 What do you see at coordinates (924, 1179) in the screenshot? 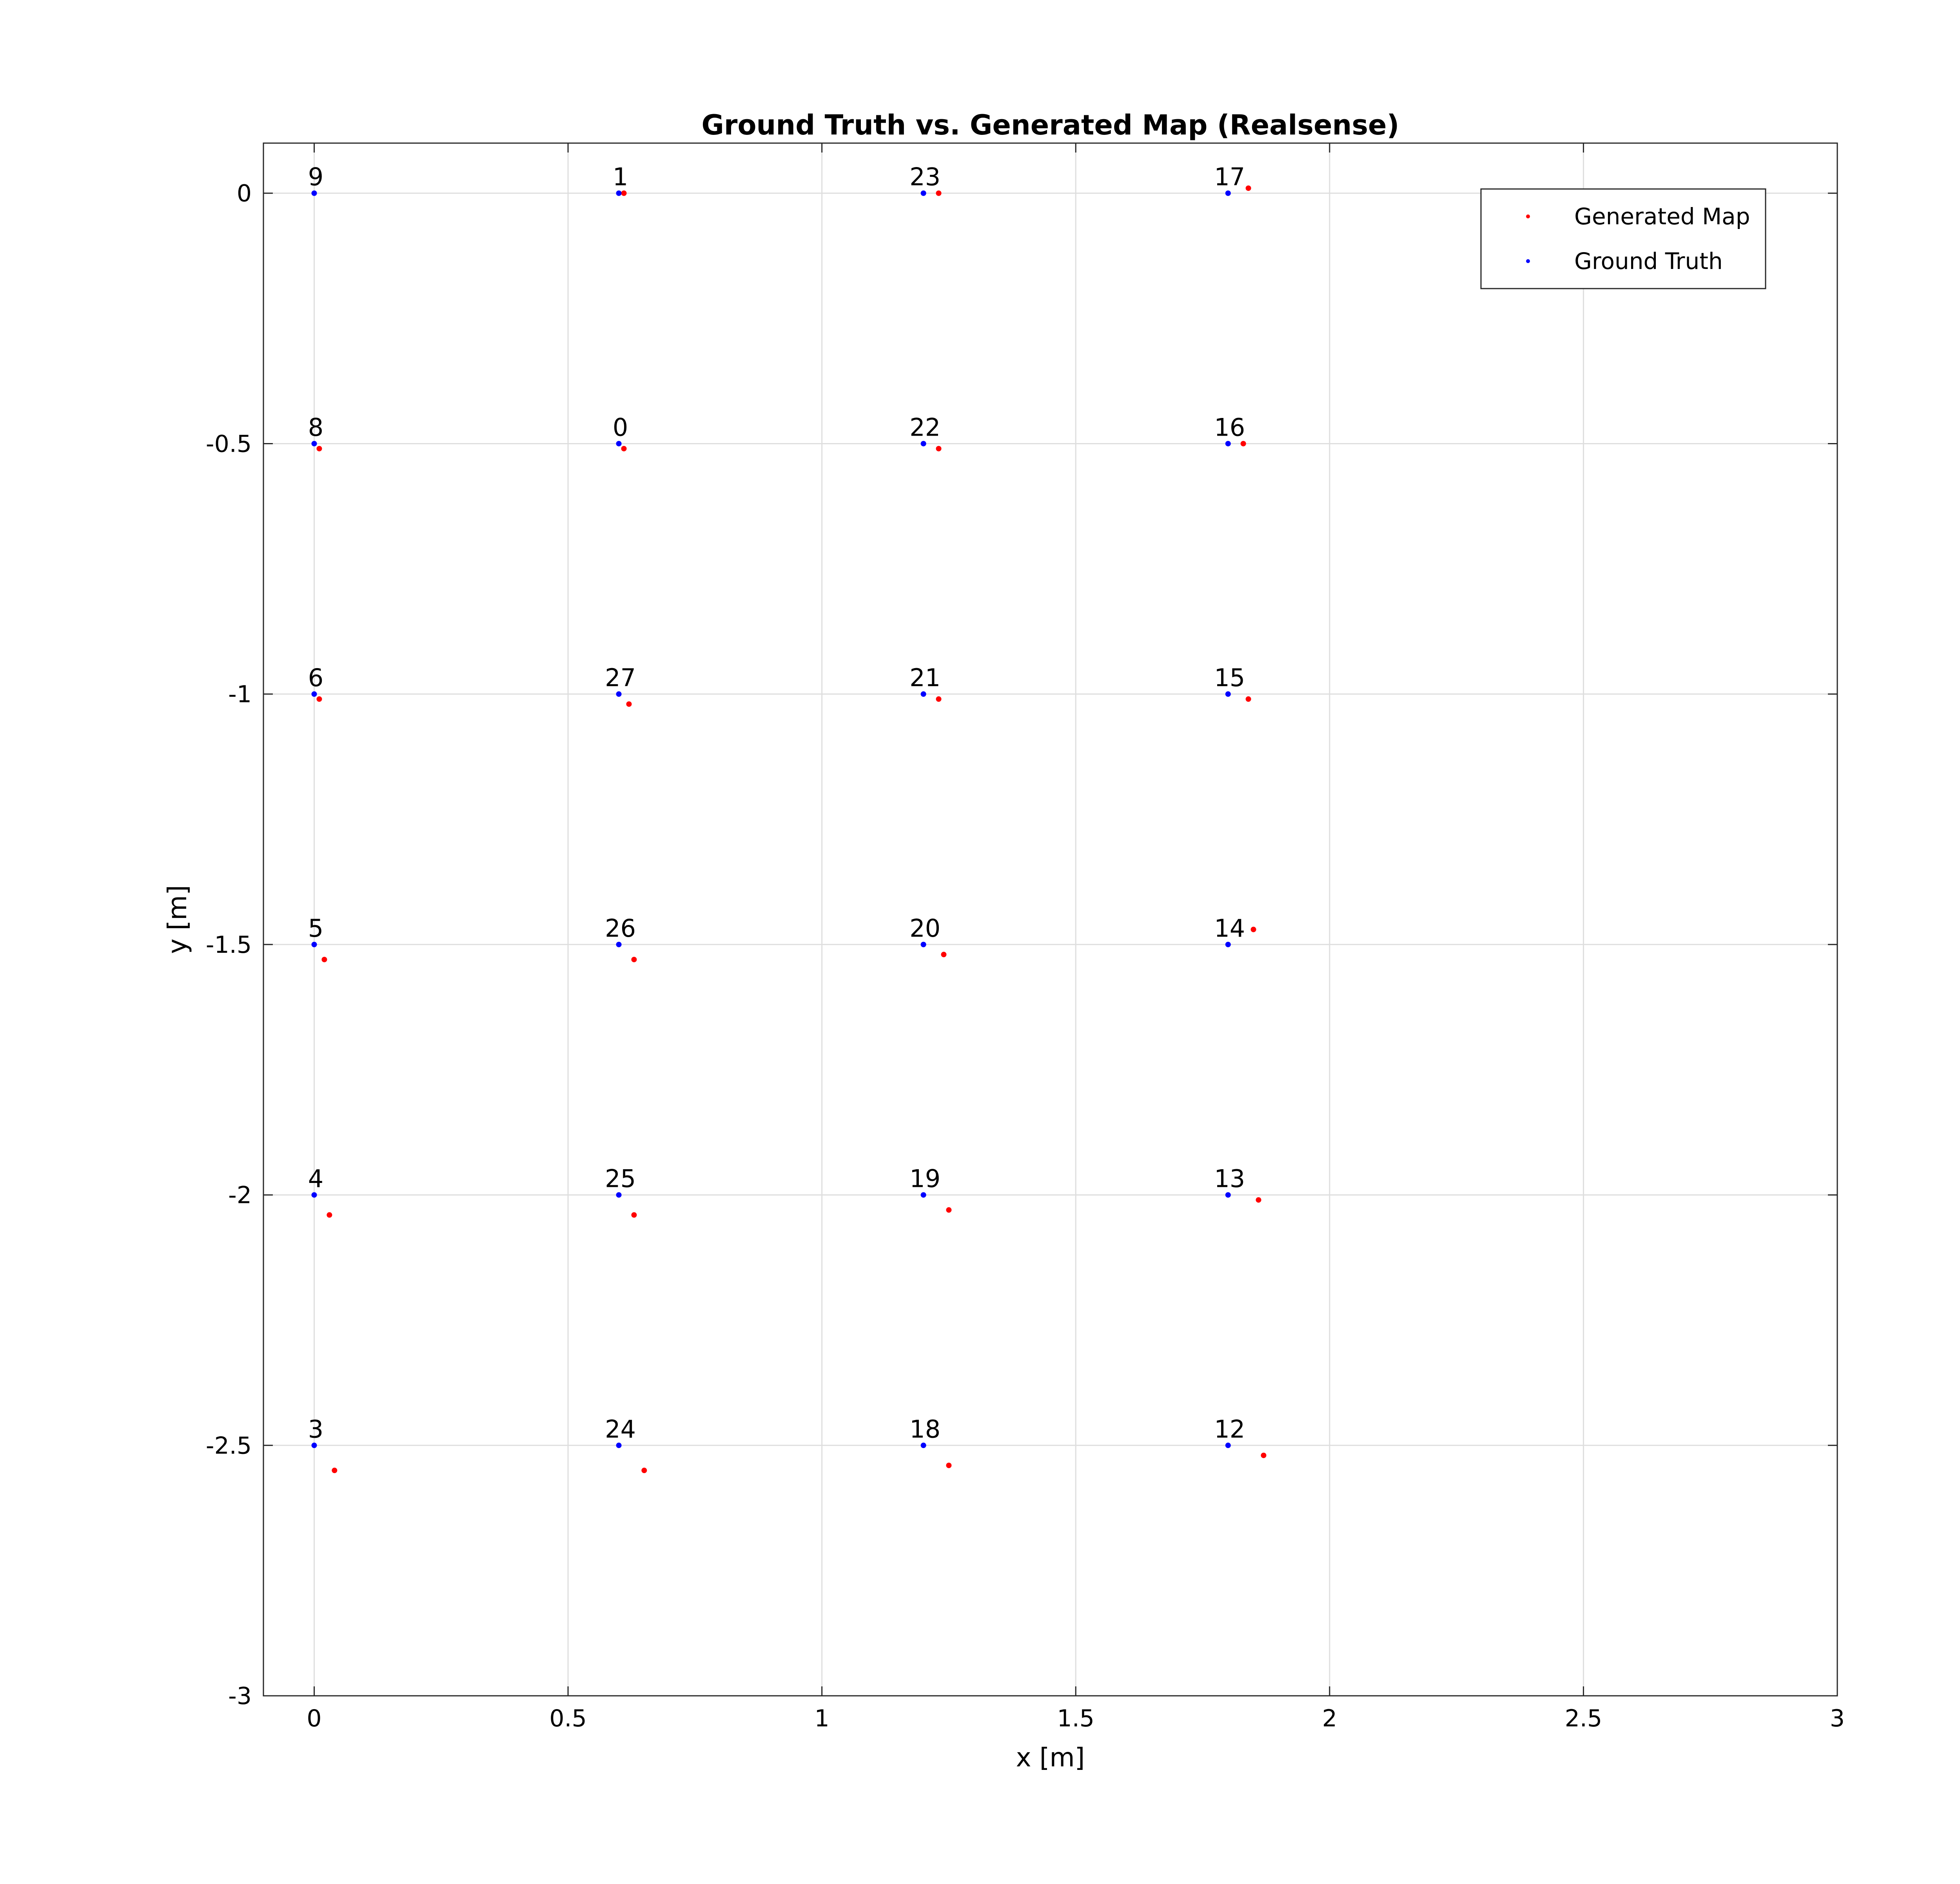
I see `marker-id-label: 19` at bounding box center [924, 1179].